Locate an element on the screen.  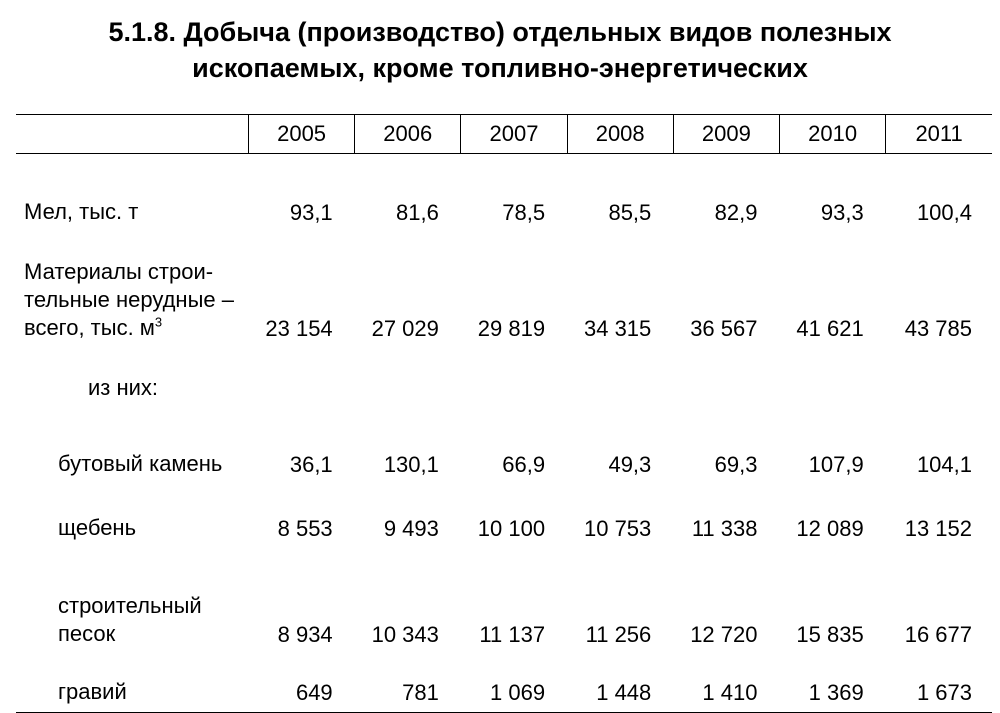
row-label-line: Материалы строи- is located at coordinates (119, 271).